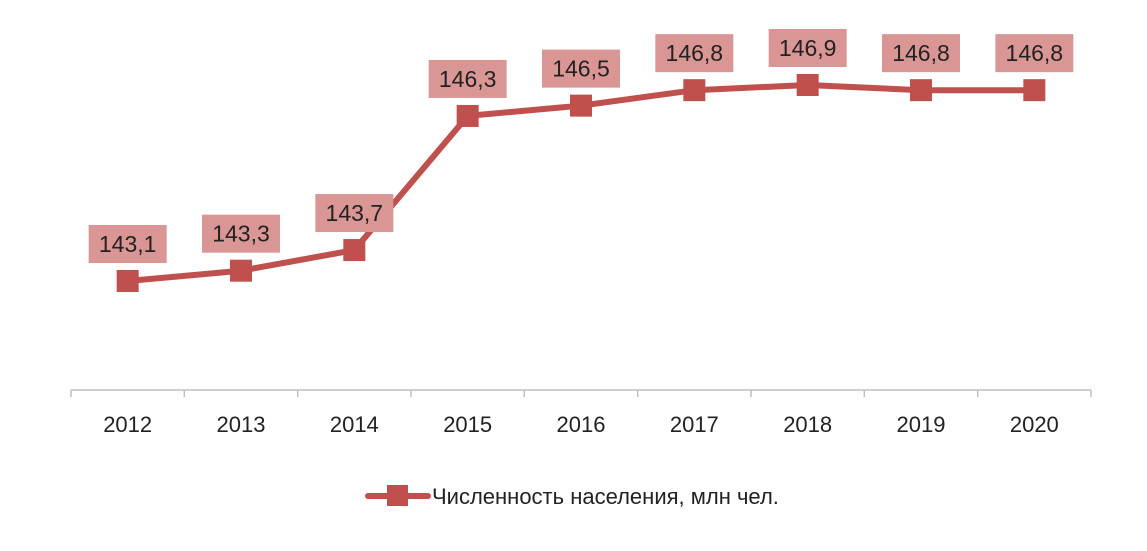 This screenshot has height=551, width=1147. I want to click on data-label: 146,9, so click(808, 48).